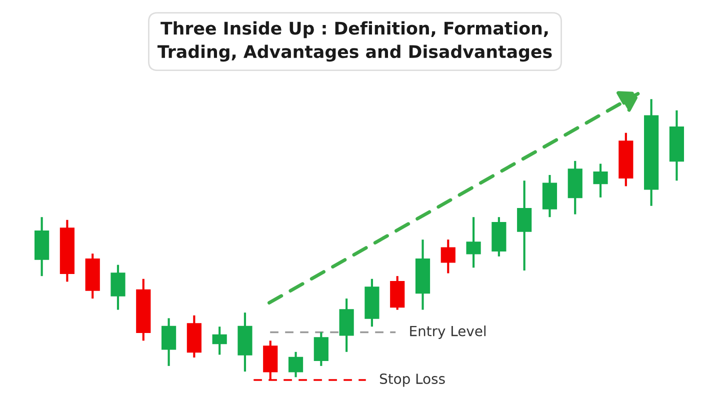 The image size is (710, 395). What do you see at coordinates (412, 380) in the screenshot?
I see `ref-line-label: Stop Loss` at bounding box center [412, 380].